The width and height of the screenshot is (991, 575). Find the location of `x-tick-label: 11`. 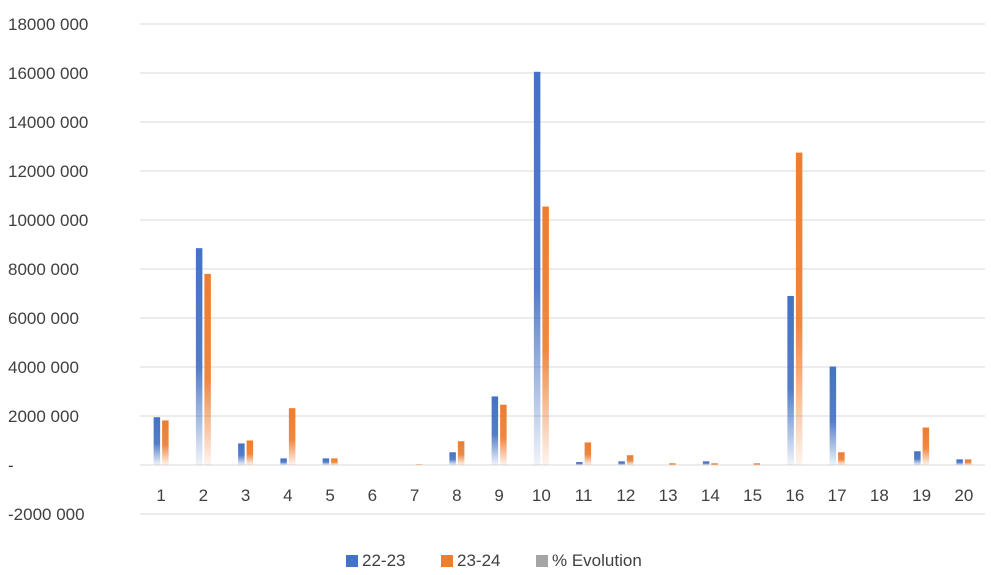

x-tick-label: 11 is located at coordinates (584, 495).